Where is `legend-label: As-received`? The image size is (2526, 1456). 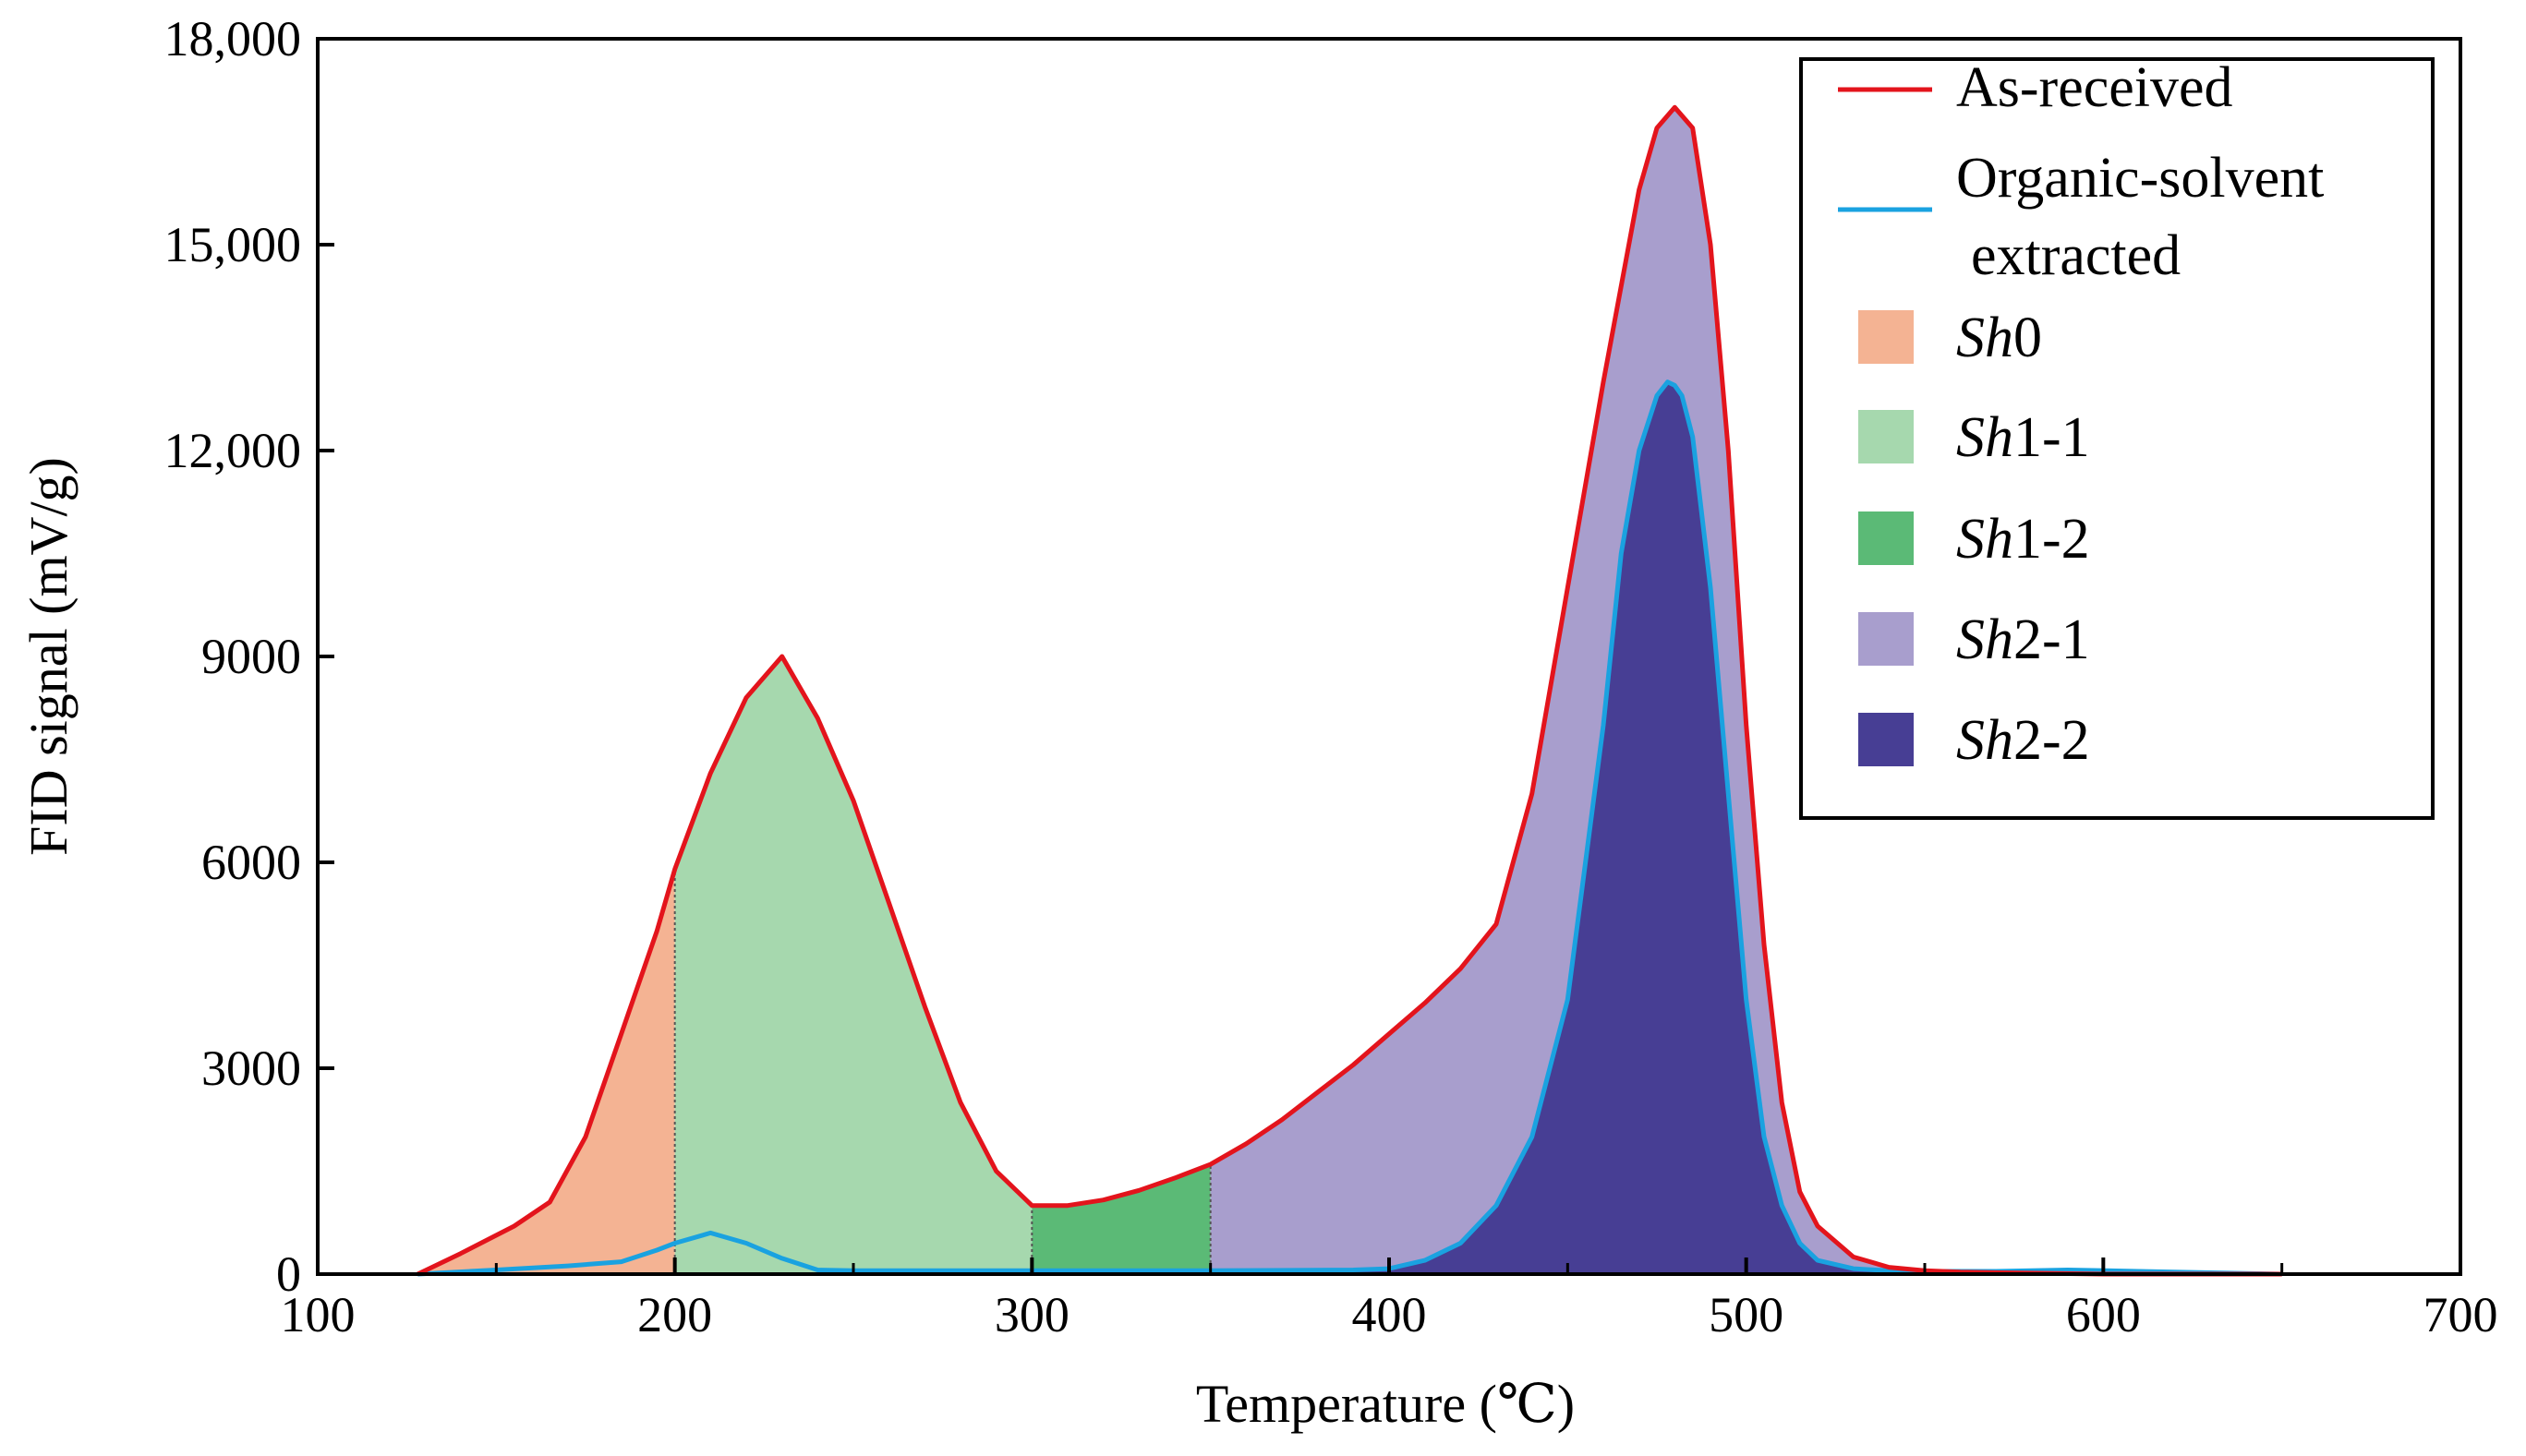 legend-label: As-received is located at coordinates (2095, 87).